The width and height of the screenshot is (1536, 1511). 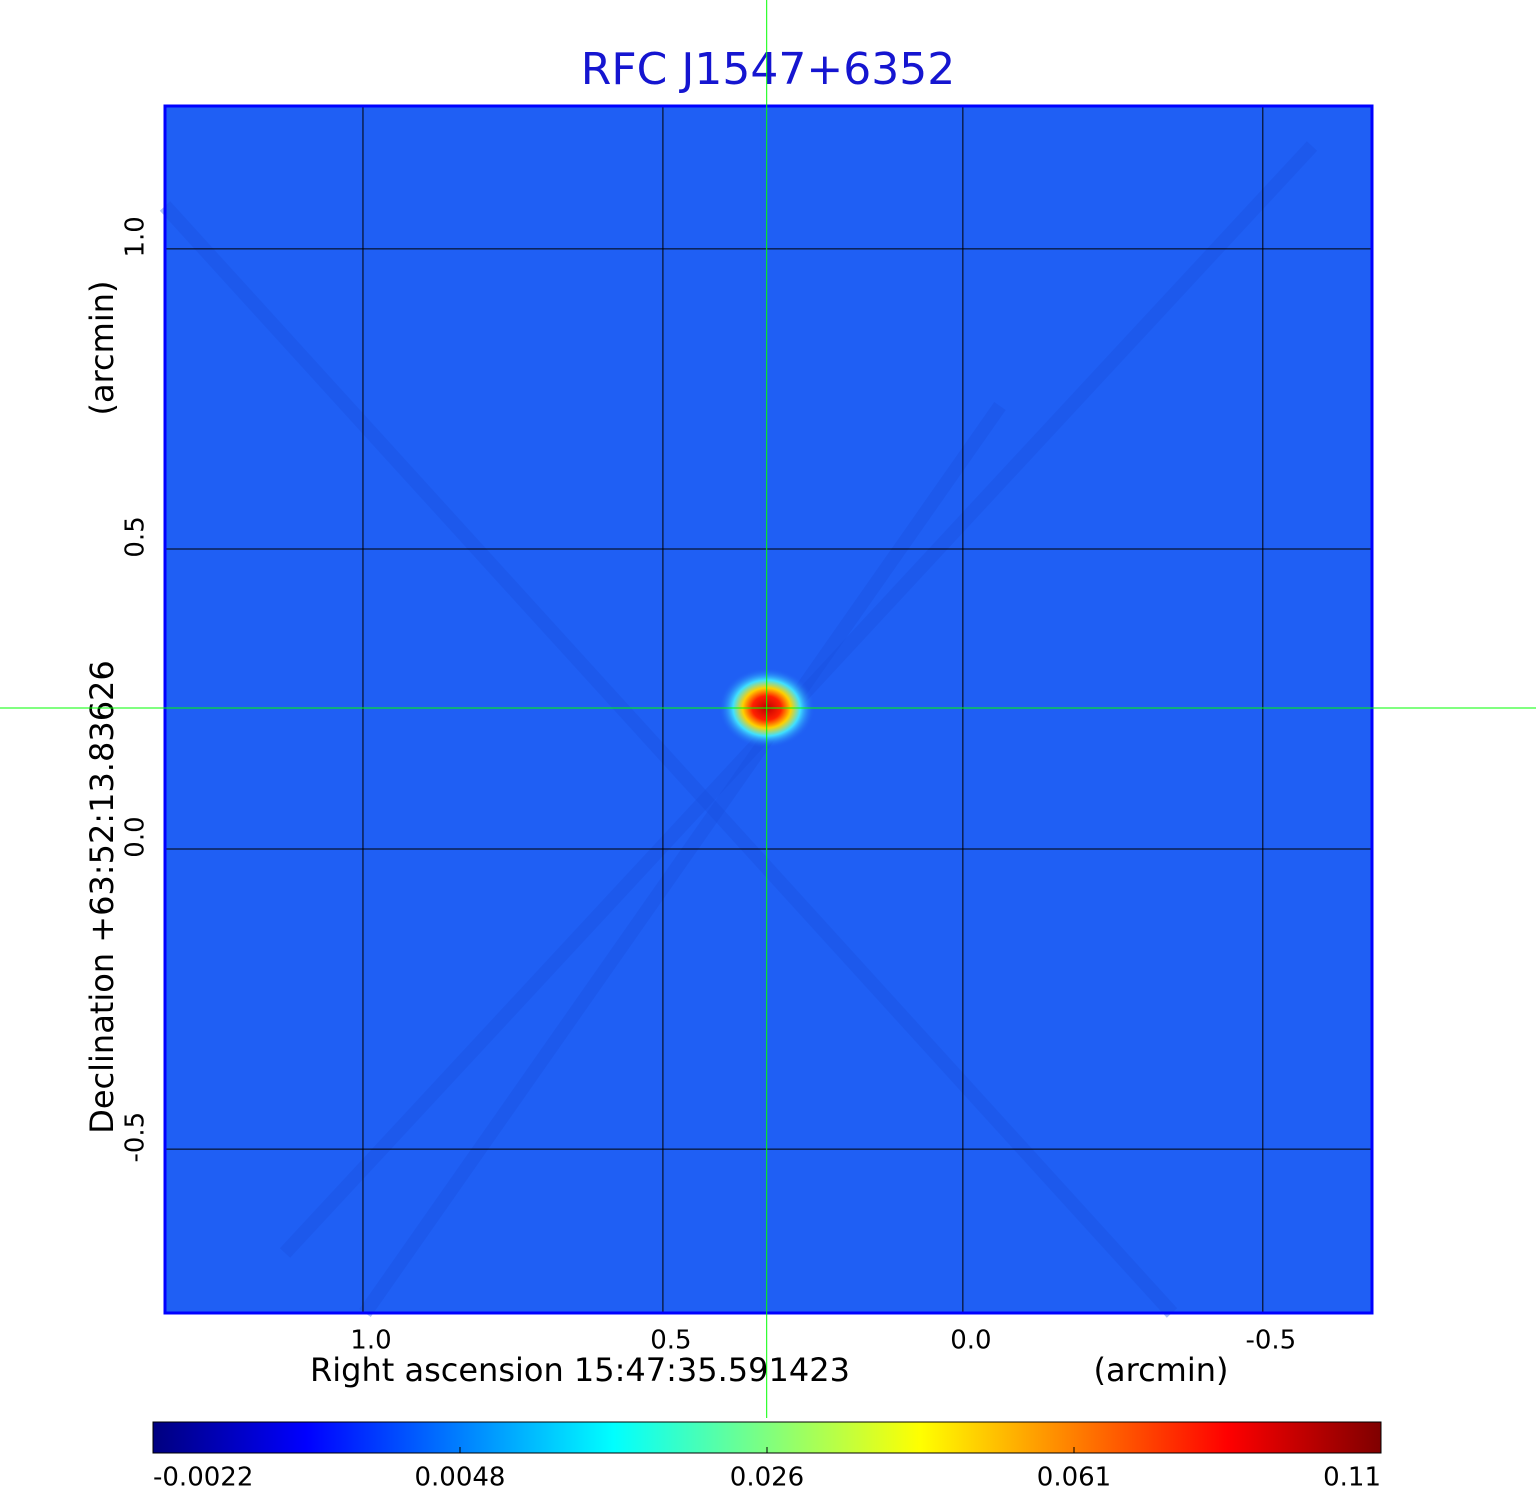 What do you see at coordinates (136, 1137) in the screenshot?
I see `y-tick-label: -0.5` at bounding box center [136, 1137].